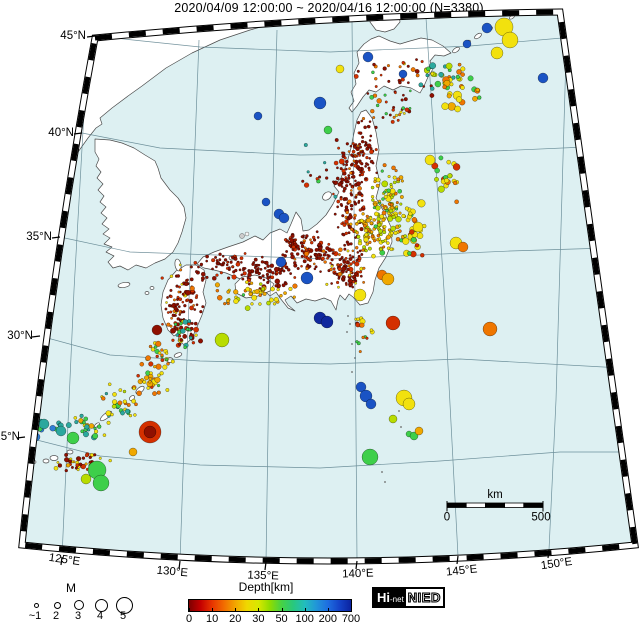 This screenshot has height=626, width=640. Describe the element at coordinates (172, 572) in the screenshot. I see `lon-label: 130°E` at that location.